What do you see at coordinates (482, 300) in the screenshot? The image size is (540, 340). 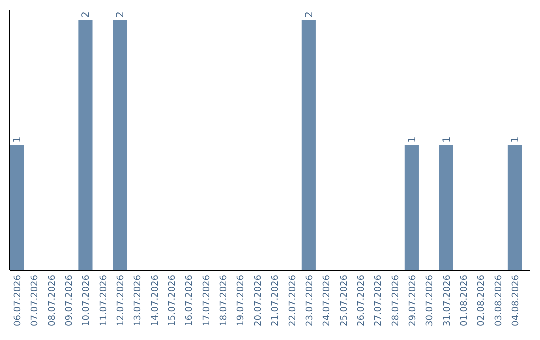 I see `x-tick-label: 02.08.2026` at bounding box center [482, 300].